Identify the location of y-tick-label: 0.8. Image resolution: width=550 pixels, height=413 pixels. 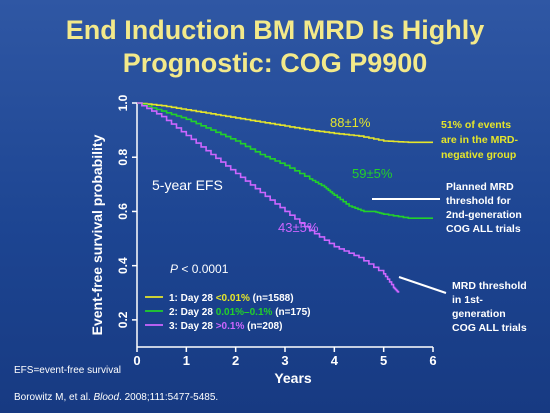
(123, 157).